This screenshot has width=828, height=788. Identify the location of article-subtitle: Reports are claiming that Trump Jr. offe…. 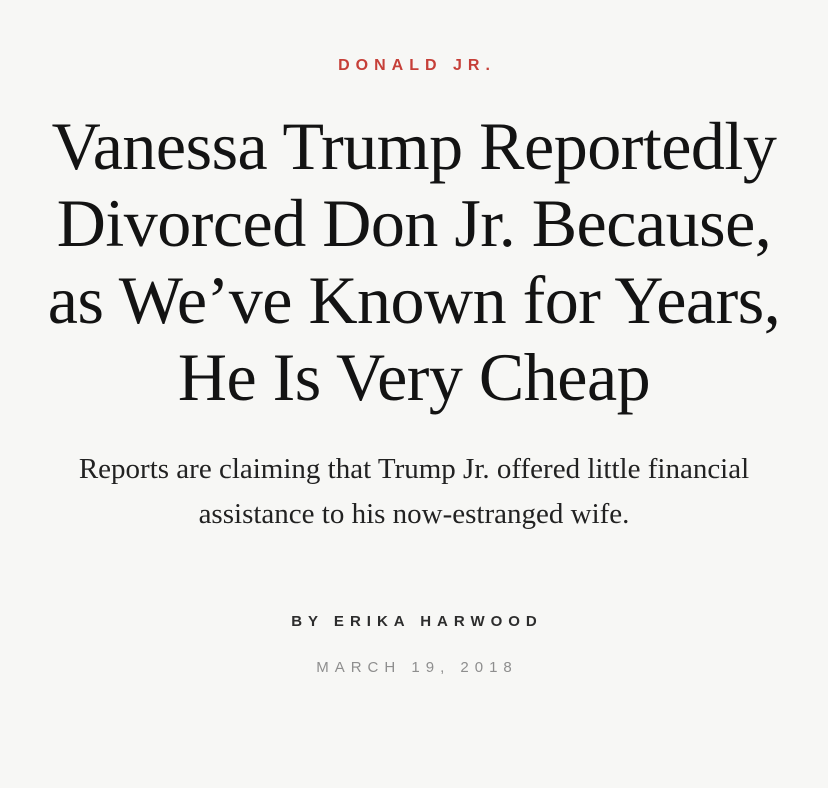
(414, 491).